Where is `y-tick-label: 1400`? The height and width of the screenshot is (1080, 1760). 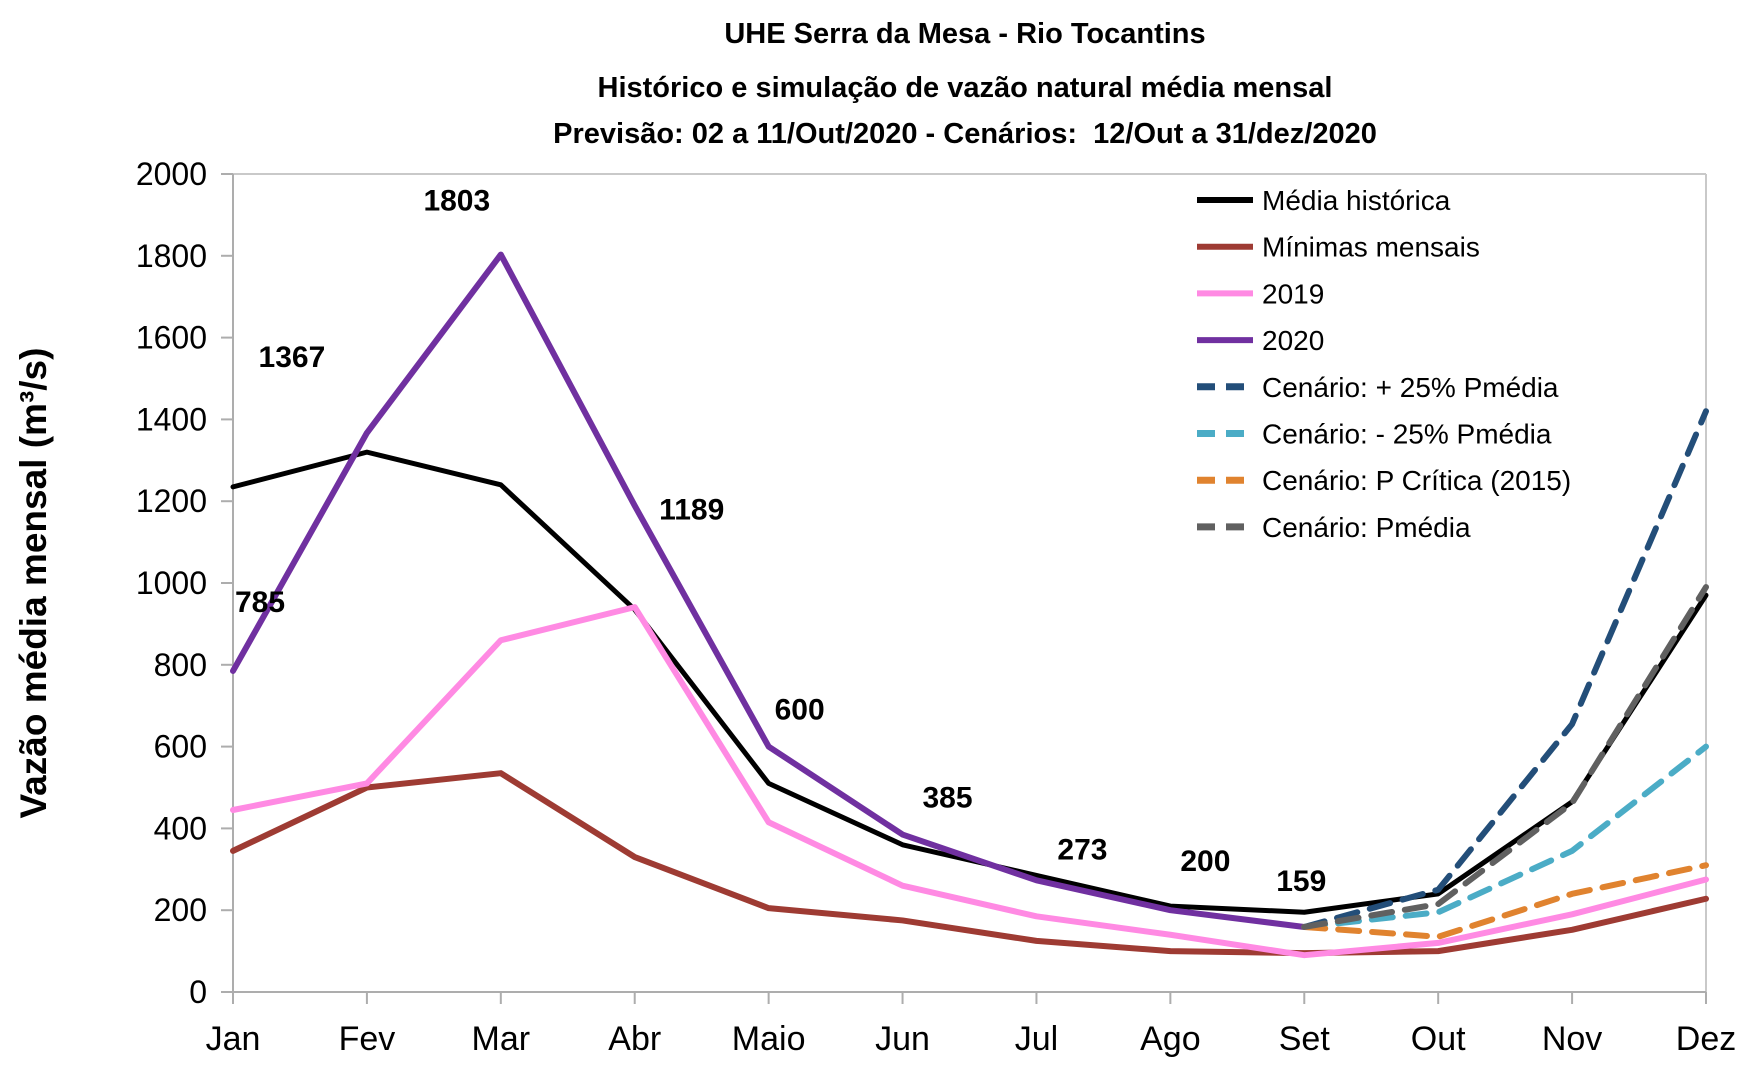 y-tick-label: 1400 is located at coordinates (171, 419).